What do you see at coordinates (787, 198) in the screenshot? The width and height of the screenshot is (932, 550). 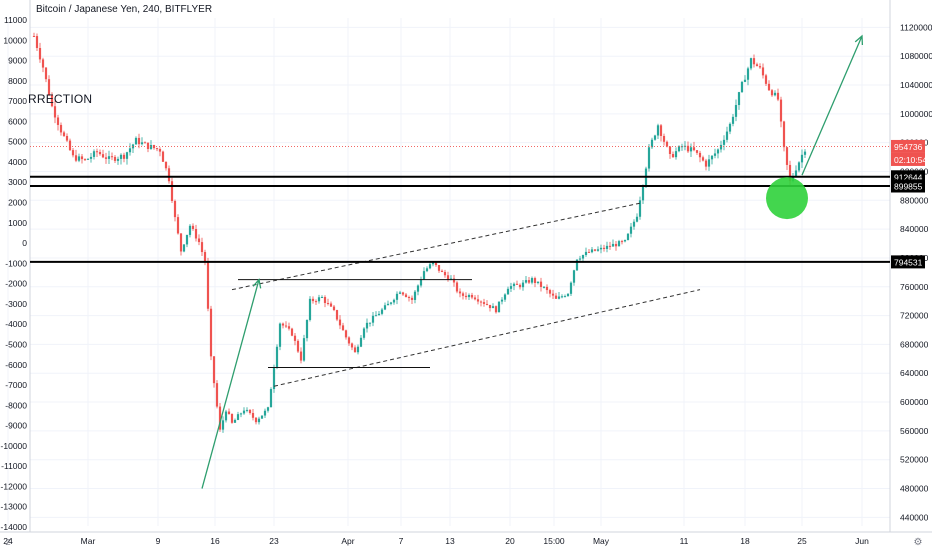 I see `highlight-circle` at bounding box center [787, 198].